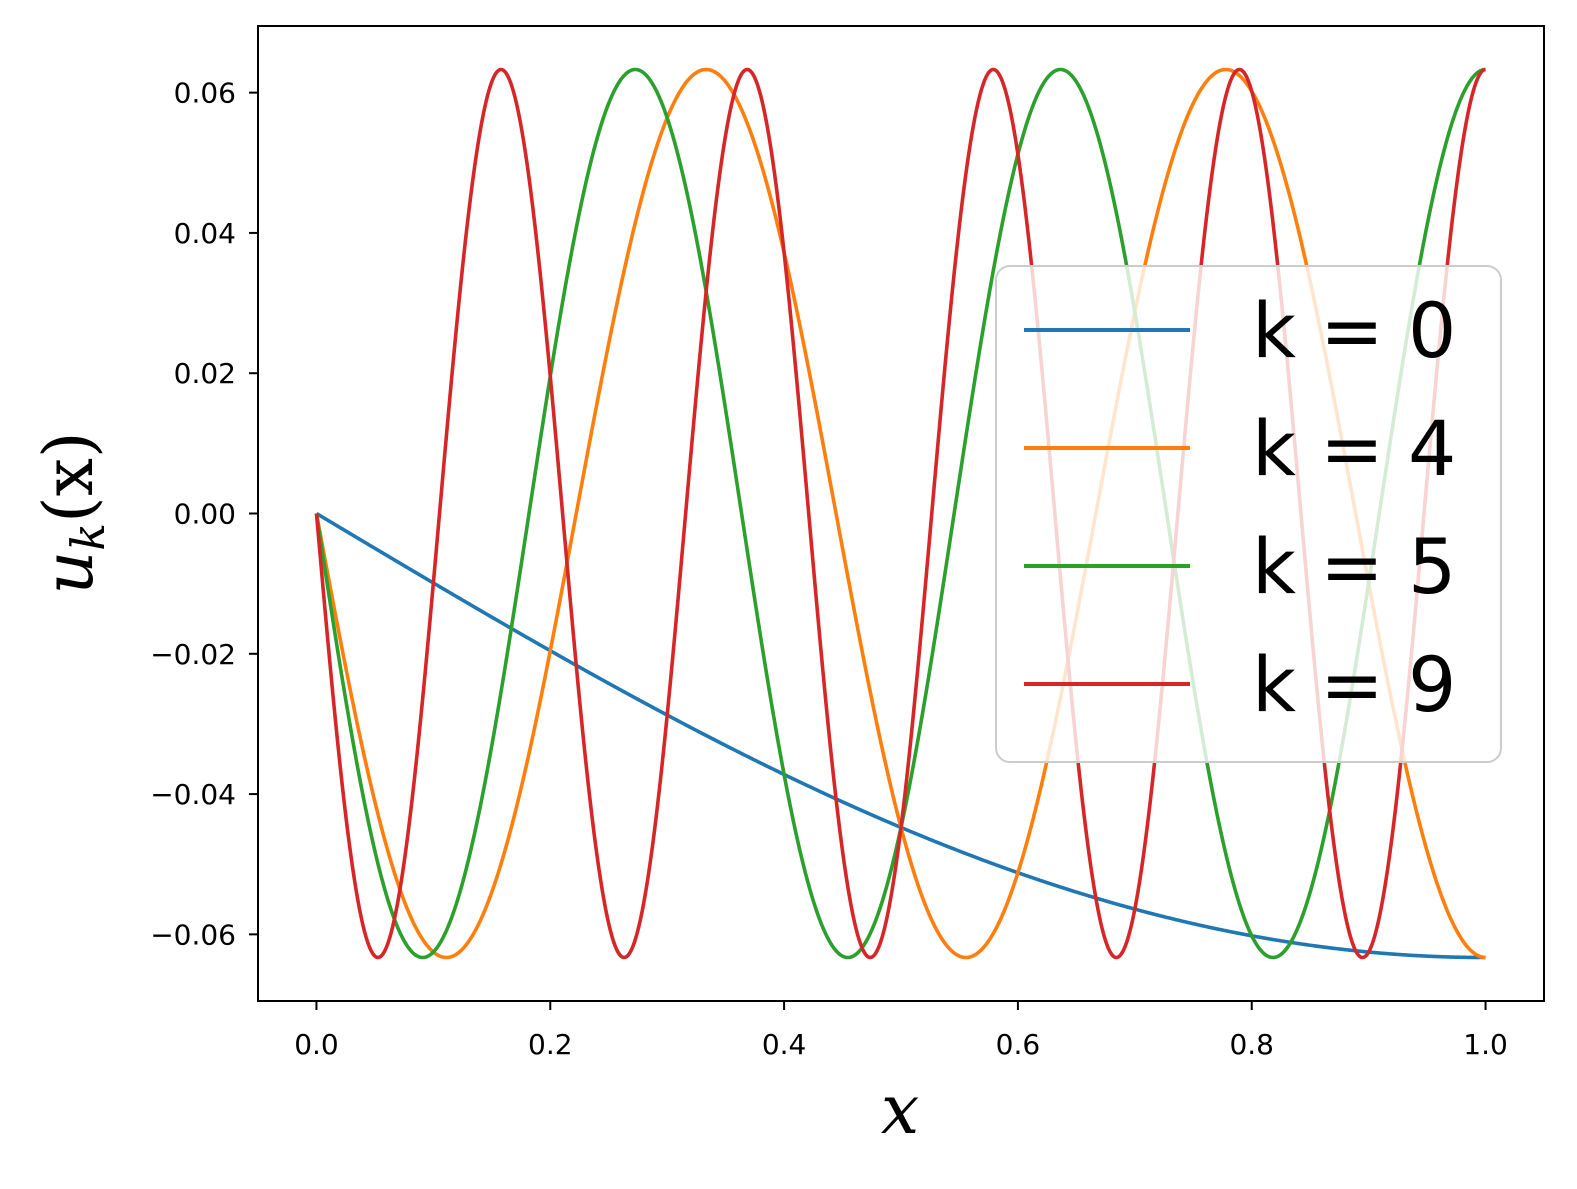 Image resolution: width=1577 pixels, height=1189 pixels. I want to click on legend-label-3: k = 9, so click(1354, 684).